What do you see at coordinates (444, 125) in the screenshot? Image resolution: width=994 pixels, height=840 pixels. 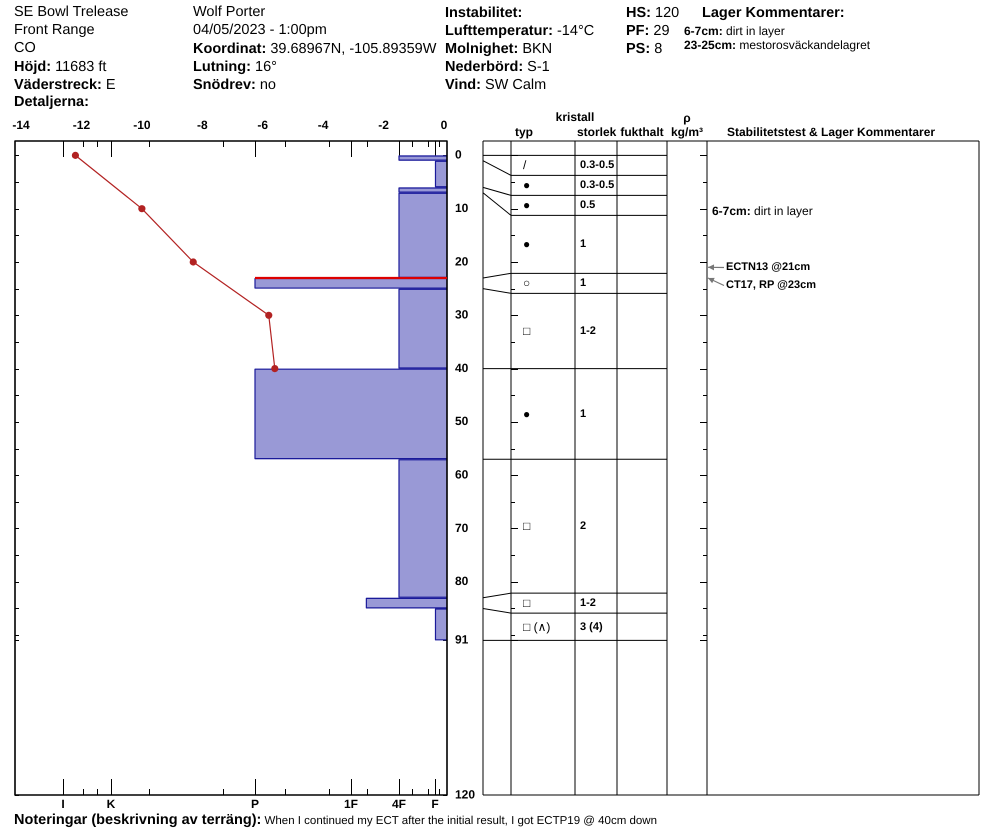 I see `x-tick-label: 0` at bounding box center [444, 125].